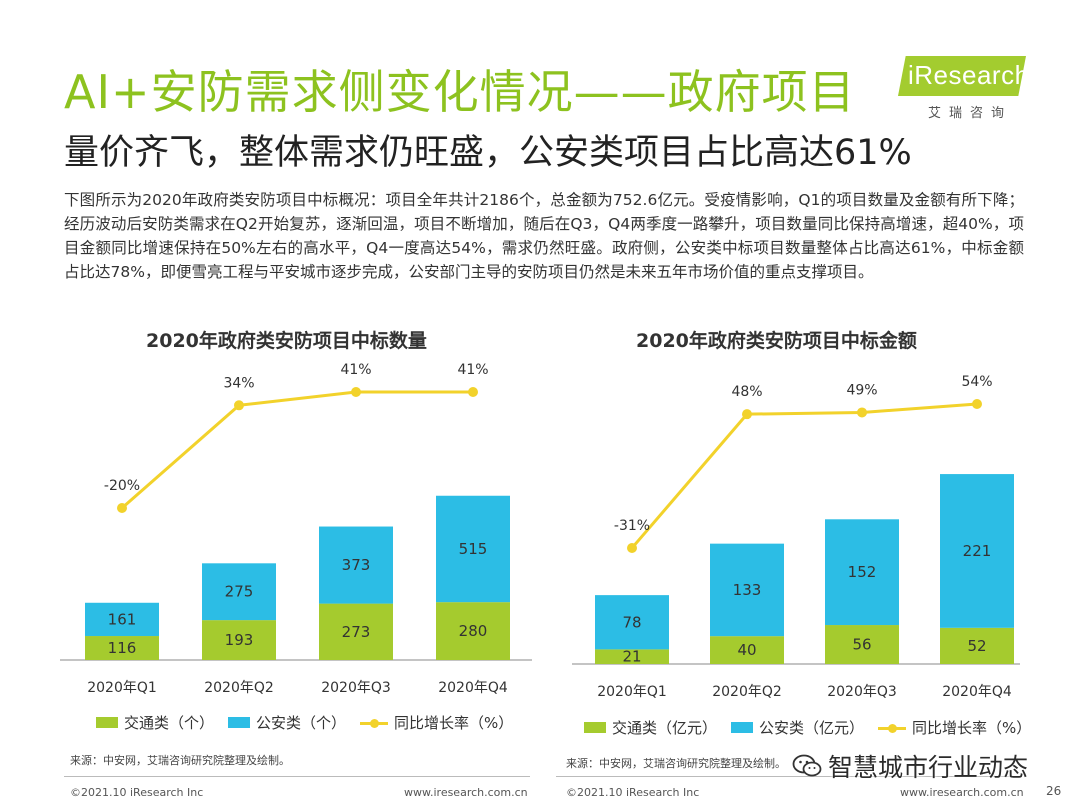  Describe the element at coordinates (746, 392) in the screenshot. I see `growth-label: 48%` at that location.